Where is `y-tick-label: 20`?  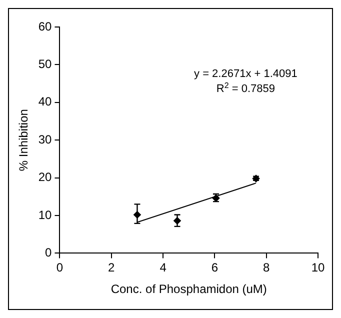
y-tick-label: 20 is located at coordinates (45, 177).